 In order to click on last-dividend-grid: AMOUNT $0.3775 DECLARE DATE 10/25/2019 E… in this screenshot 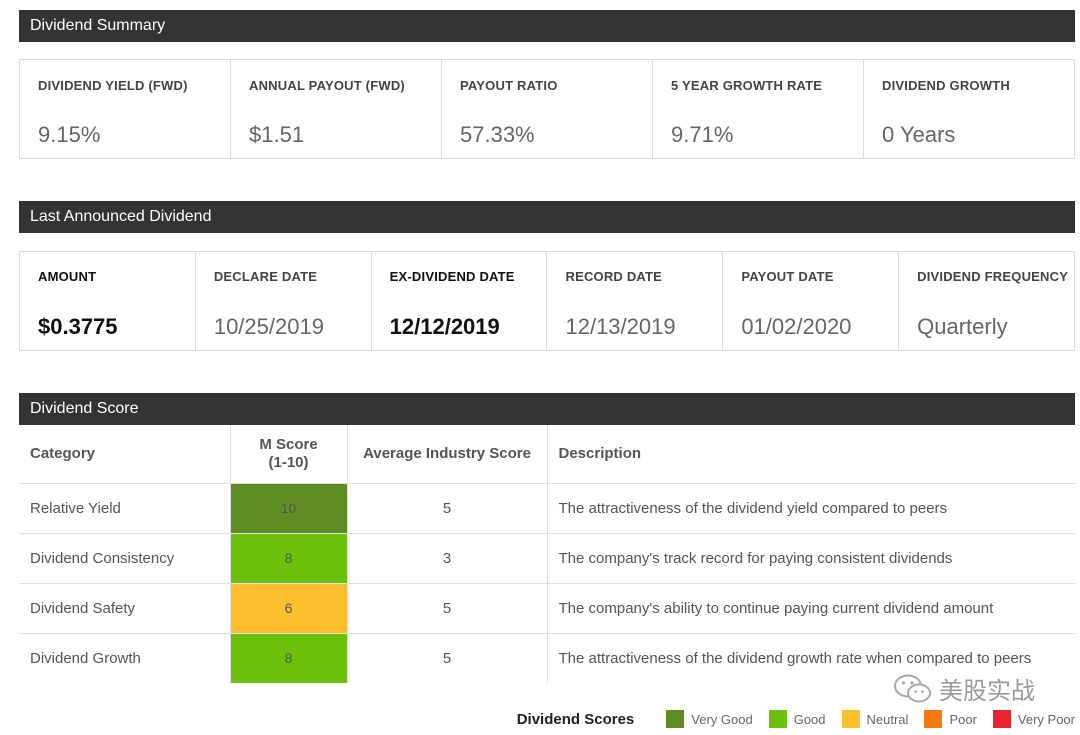, I will do `click(547, 301)`.